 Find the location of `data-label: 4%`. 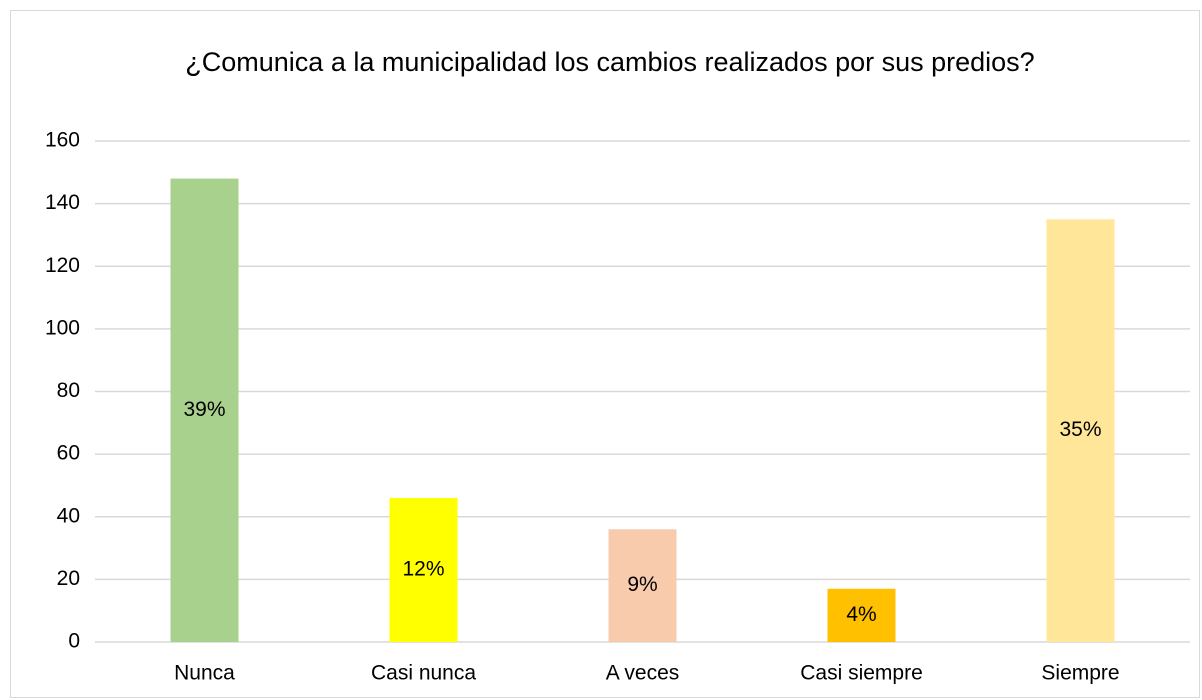

data-label: 4% is located at coordinates (861, 614).